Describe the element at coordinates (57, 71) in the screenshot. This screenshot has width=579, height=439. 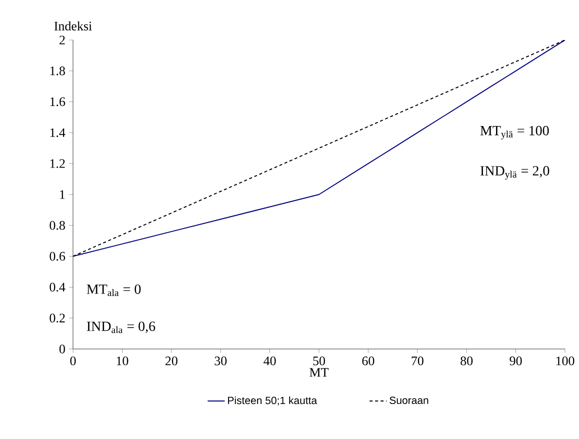
I see `y-tick-label: 1.8` at that location.